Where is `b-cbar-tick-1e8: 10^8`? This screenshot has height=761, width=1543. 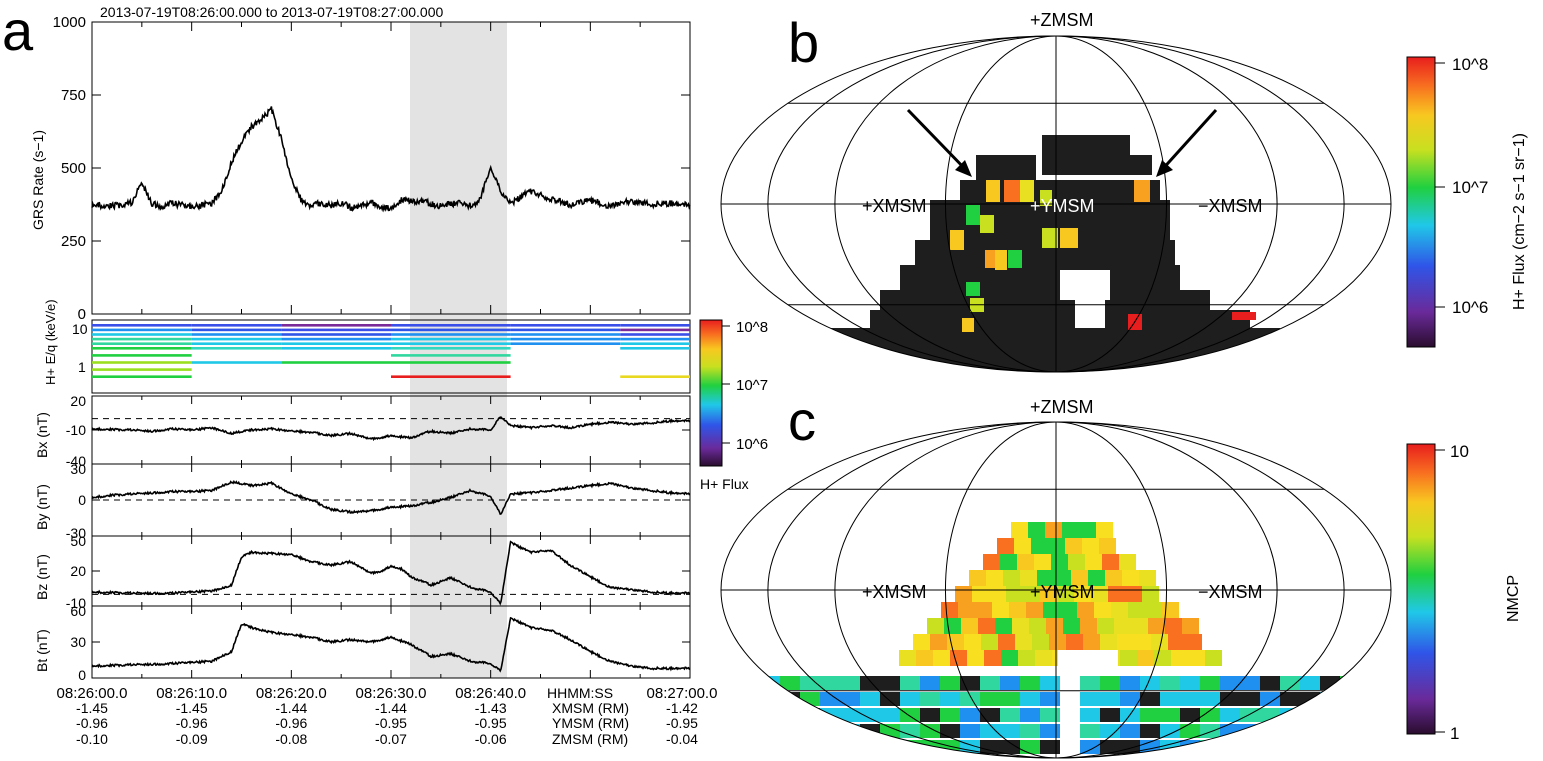
b-cbar-tick-1e8: 10^8 is located at coordinates (1470, 64).